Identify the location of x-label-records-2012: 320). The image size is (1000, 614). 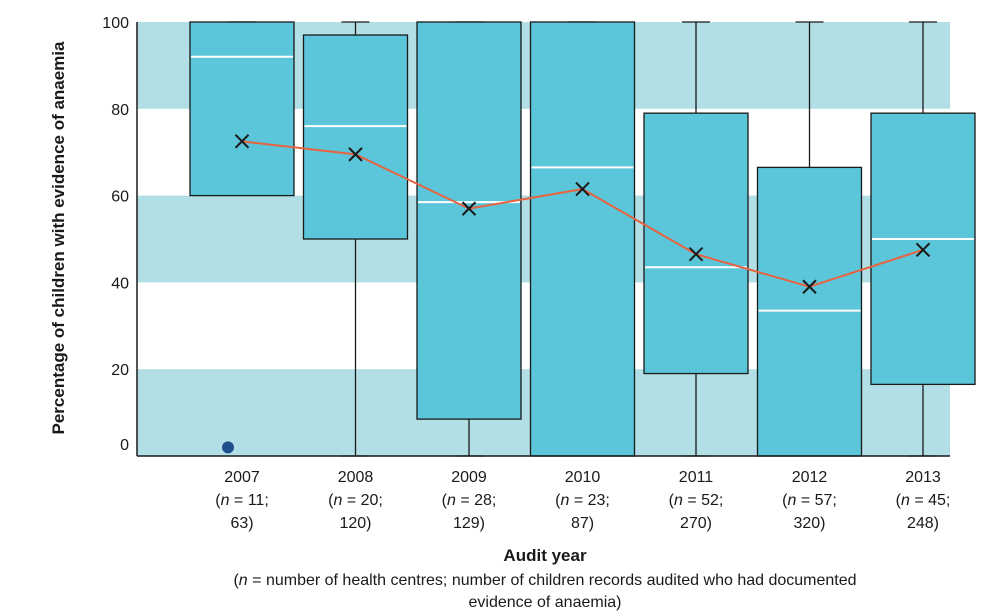
(809, 523).